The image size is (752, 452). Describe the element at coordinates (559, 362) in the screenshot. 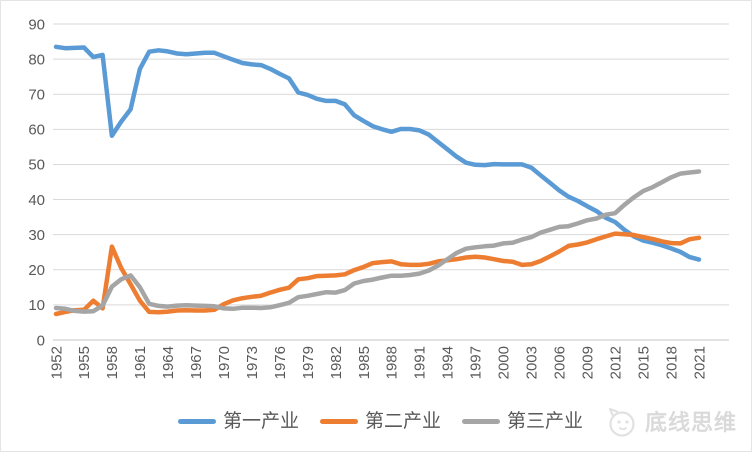

I see `x-axis-label: 2006` at that location.